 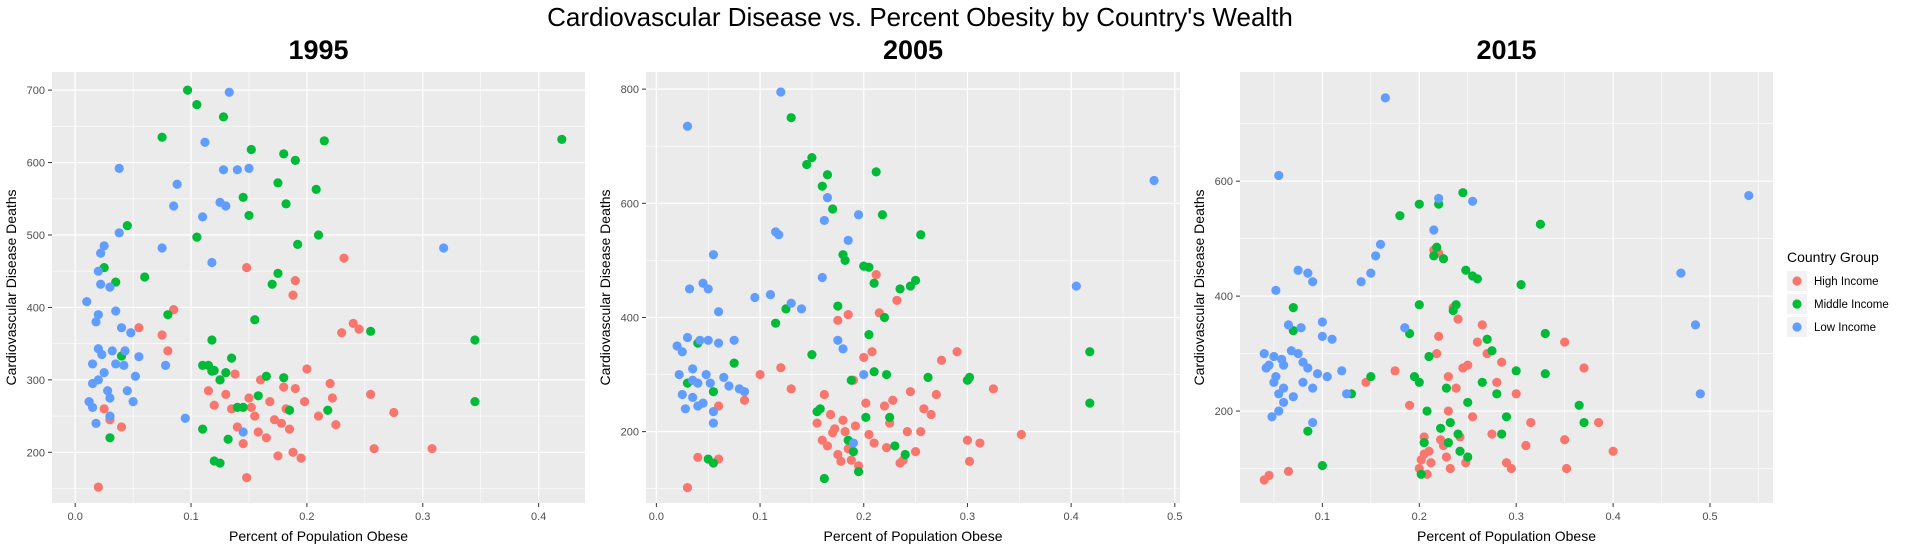 I want to click on x-tick-label: 0.1, so click(x=1322, y=517).